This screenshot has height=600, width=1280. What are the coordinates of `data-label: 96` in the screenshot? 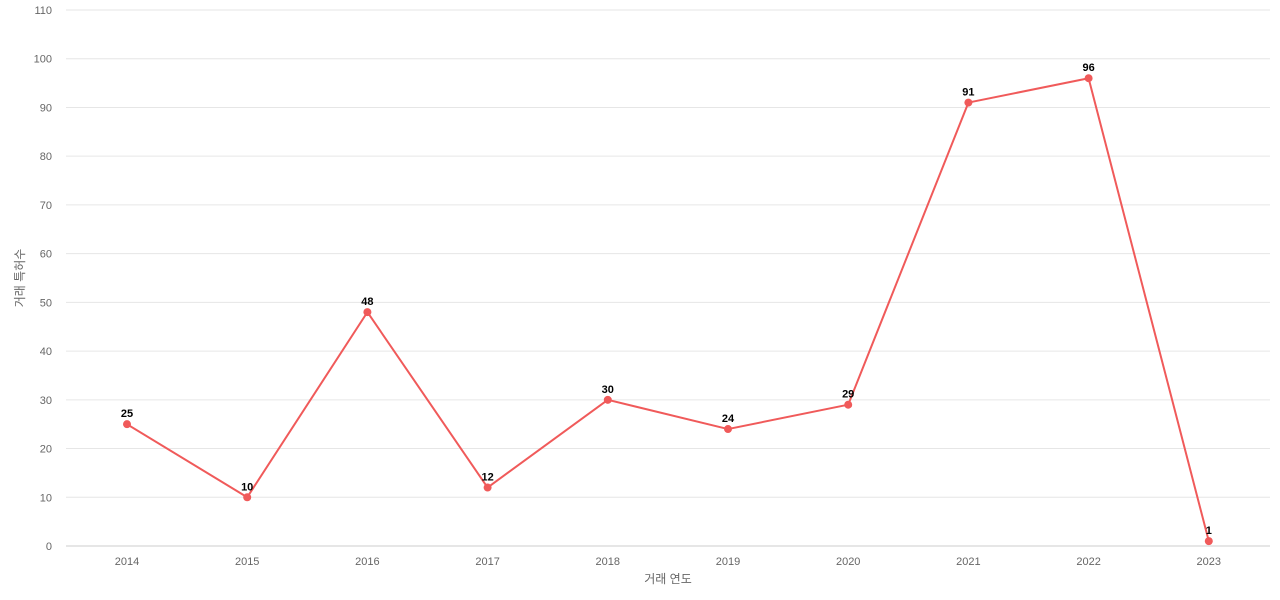 It's located at (1088, 68).